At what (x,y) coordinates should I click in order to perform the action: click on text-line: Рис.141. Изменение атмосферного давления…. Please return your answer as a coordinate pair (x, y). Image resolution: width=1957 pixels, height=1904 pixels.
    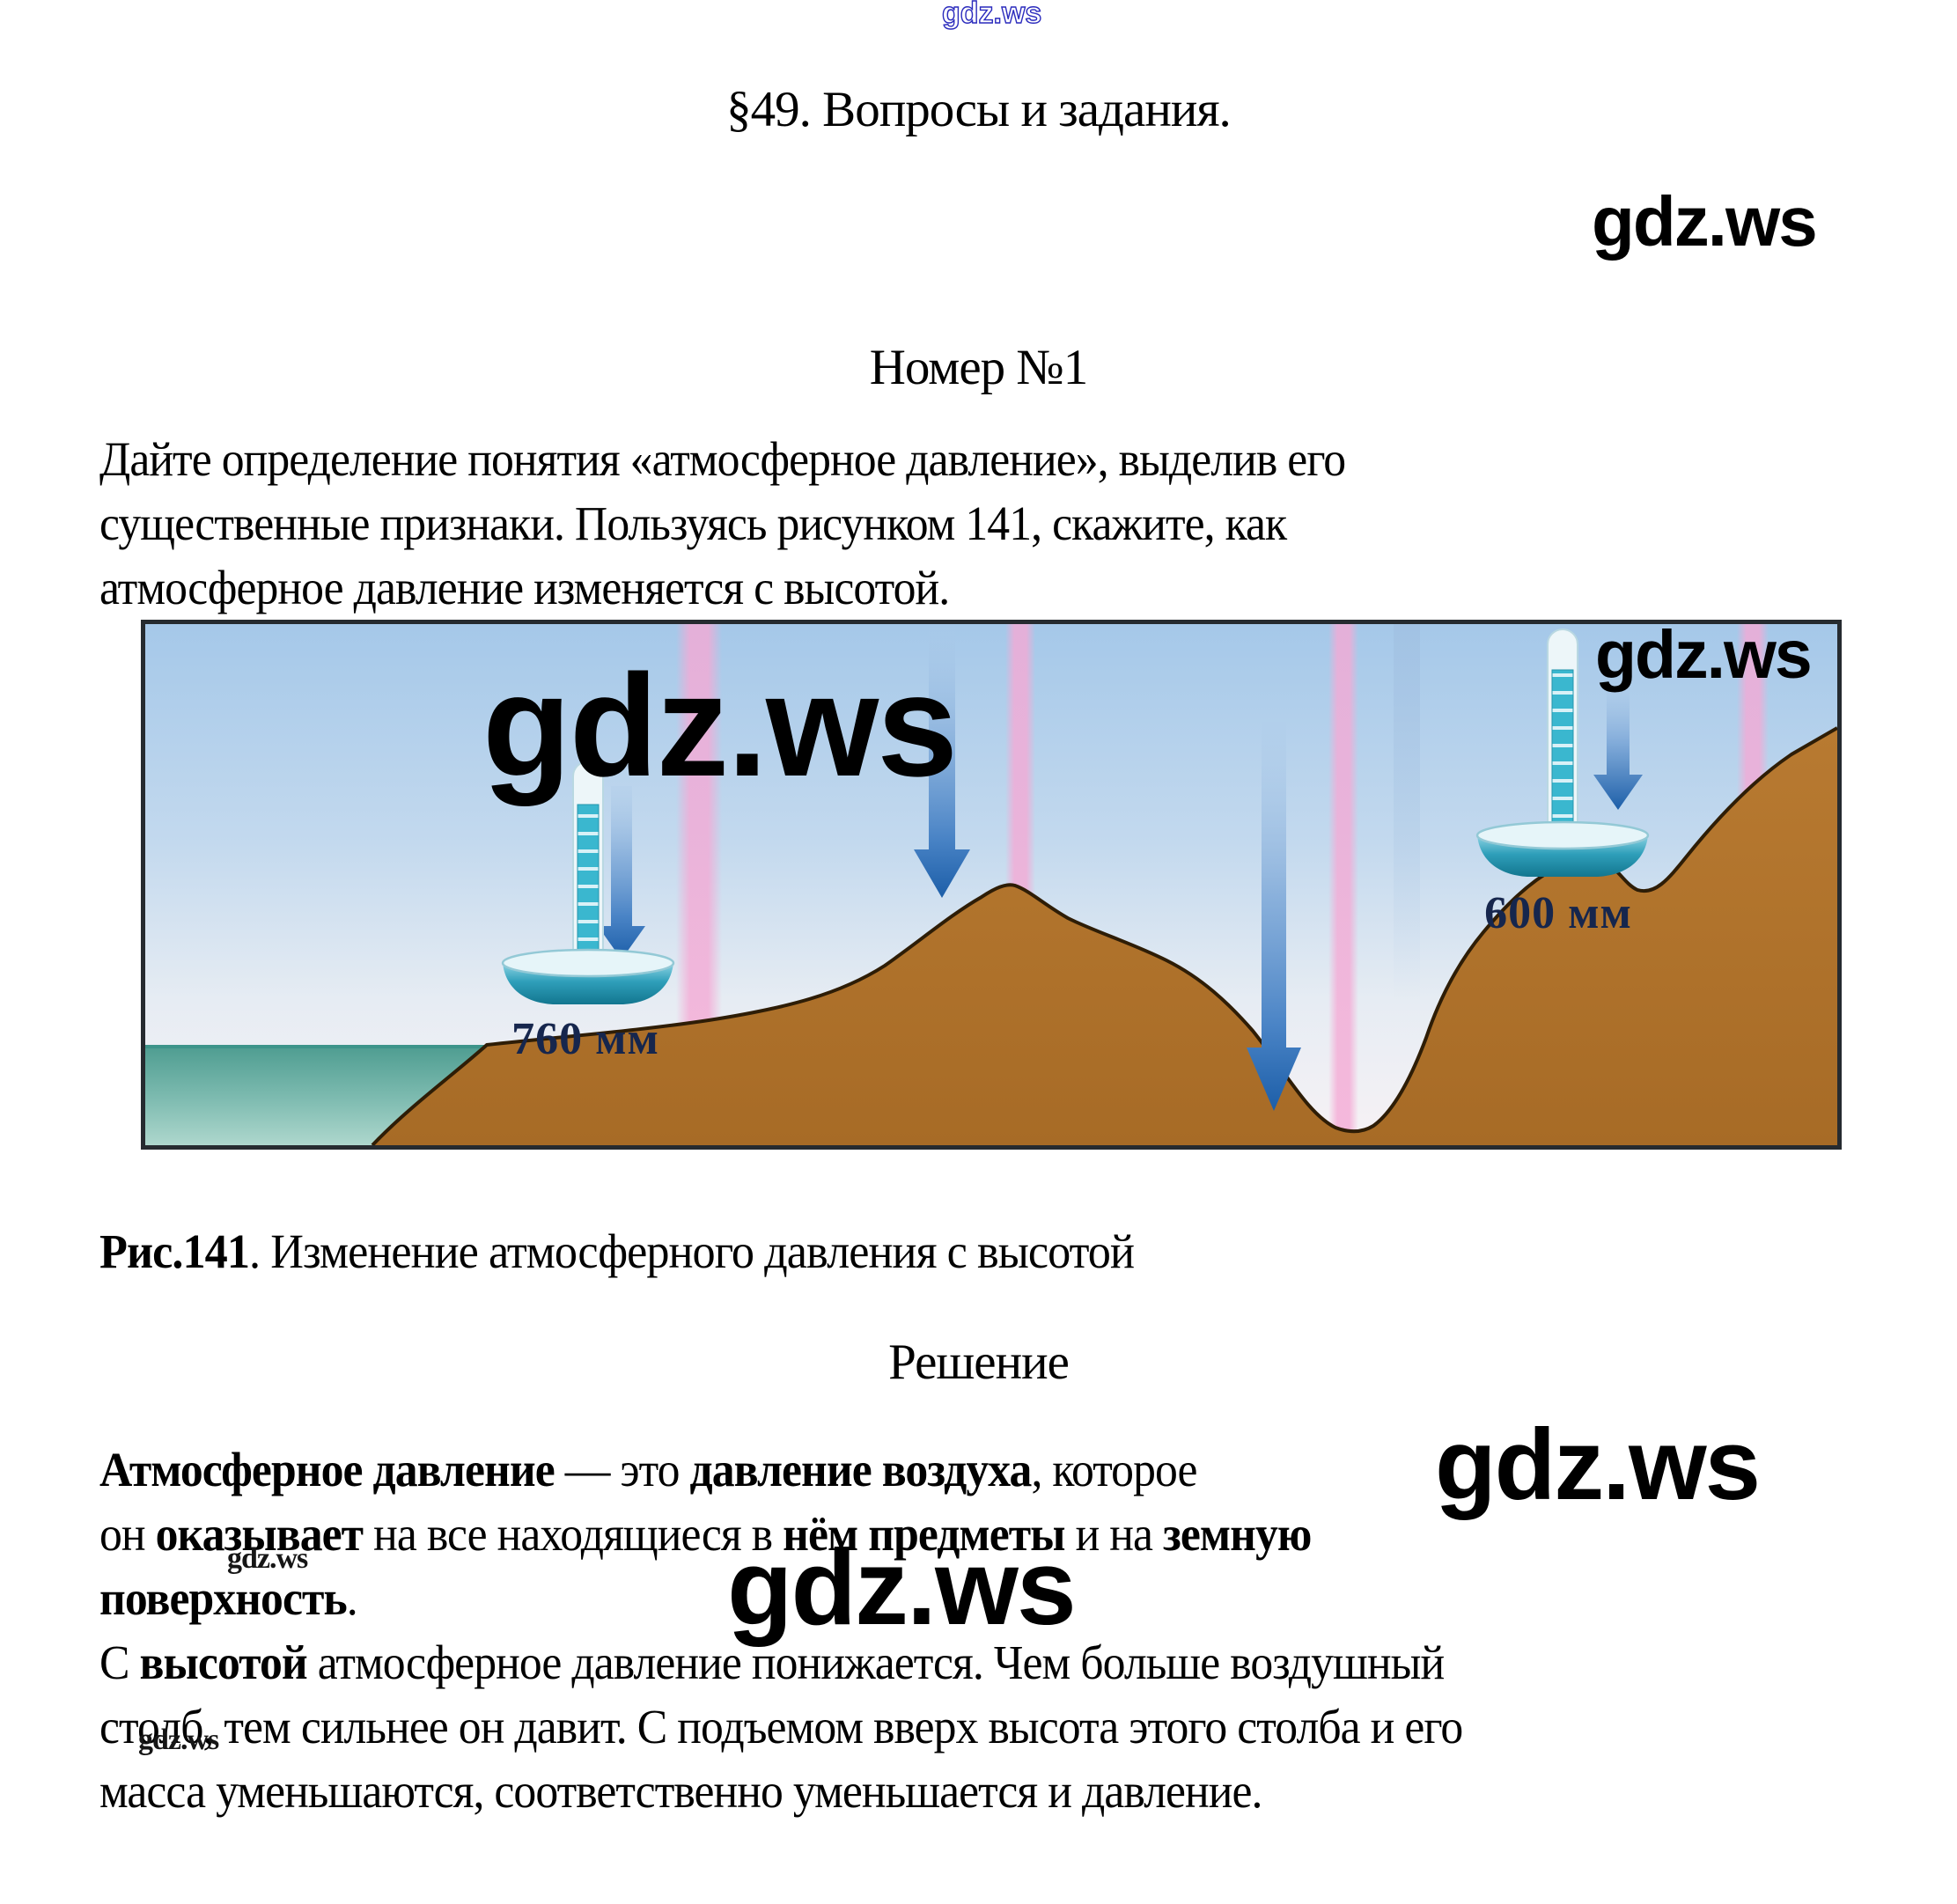
    Looking at the image, I should click on (617, 1251).